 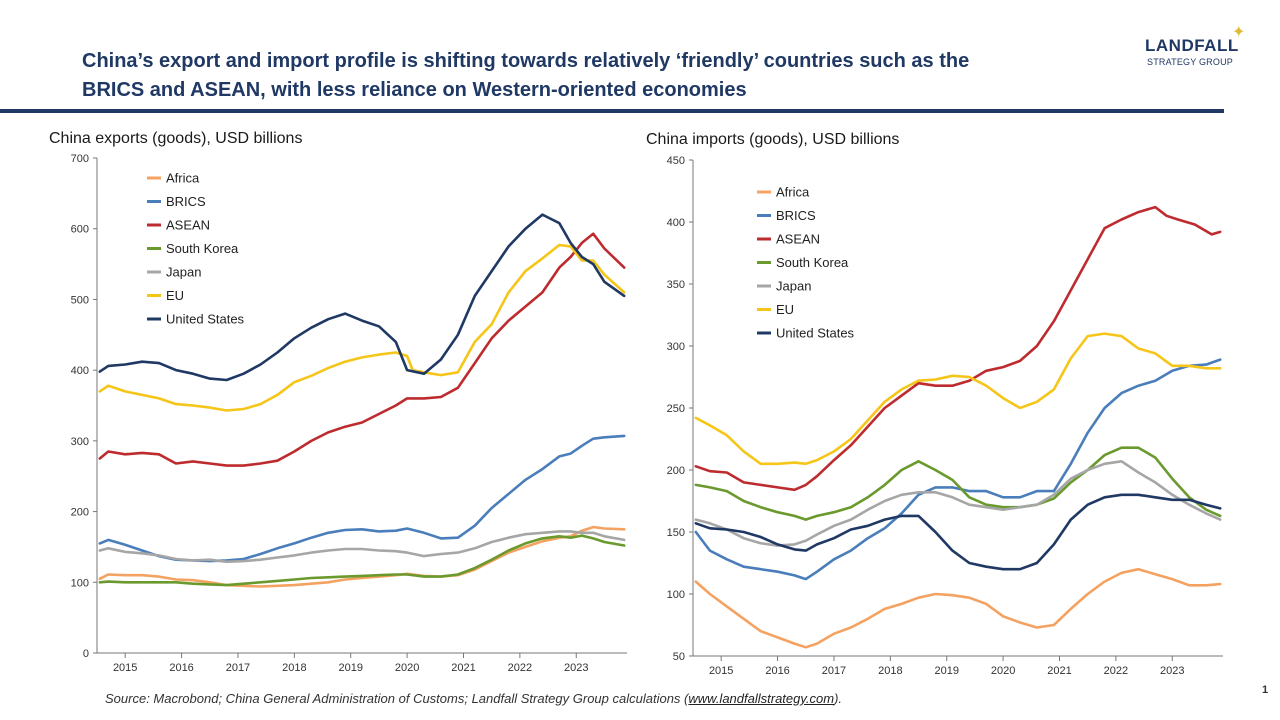 I want to click on chart-2-legend-label: EU, so click(x=785, y=309).